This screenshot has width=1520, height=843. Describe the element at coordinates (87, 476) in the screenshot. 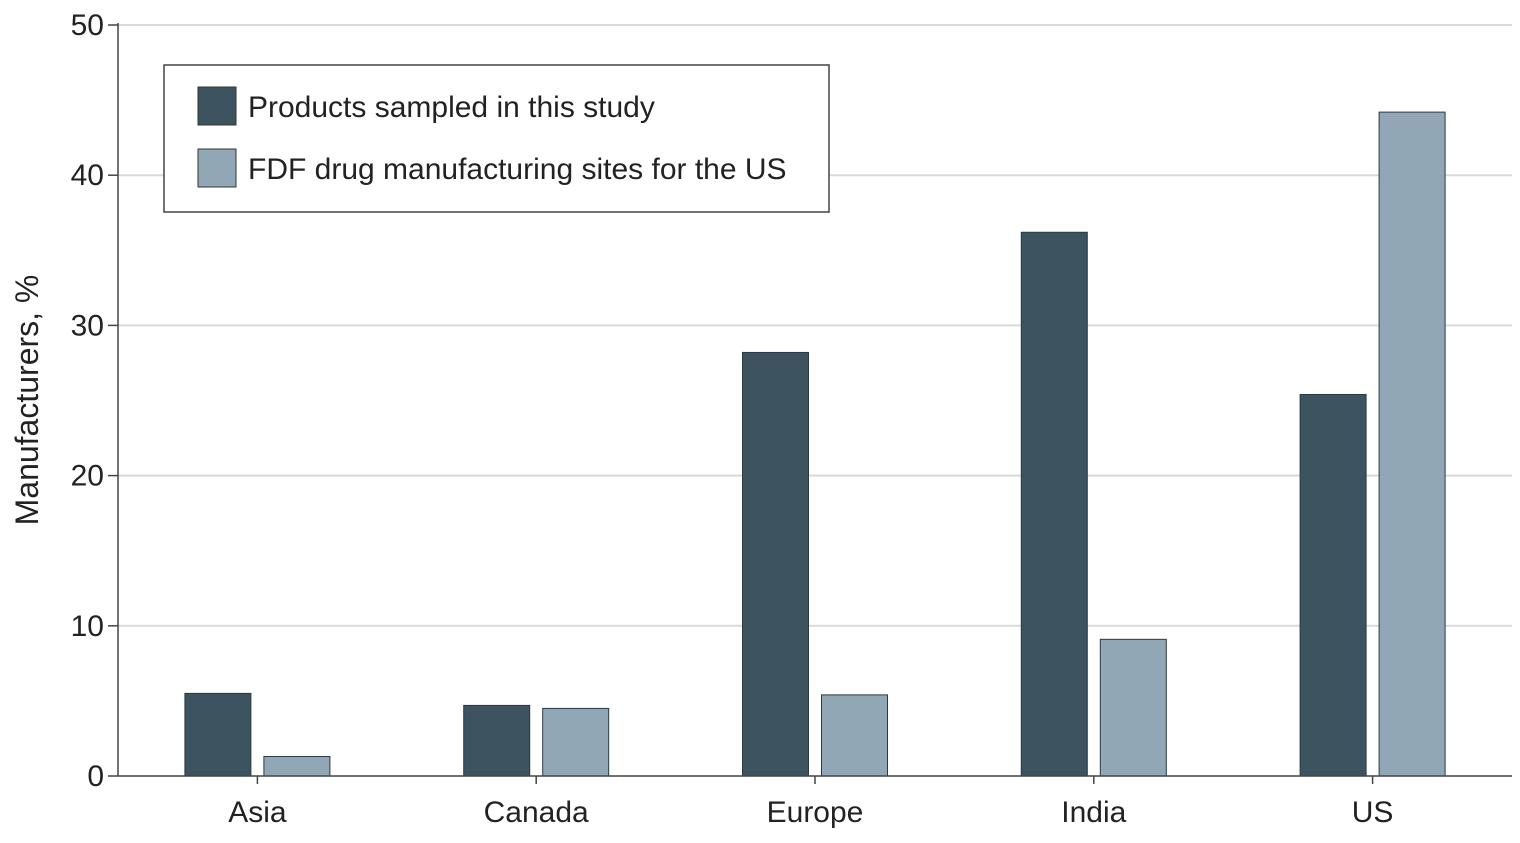

I see `y-tick-label: 20` at that location.